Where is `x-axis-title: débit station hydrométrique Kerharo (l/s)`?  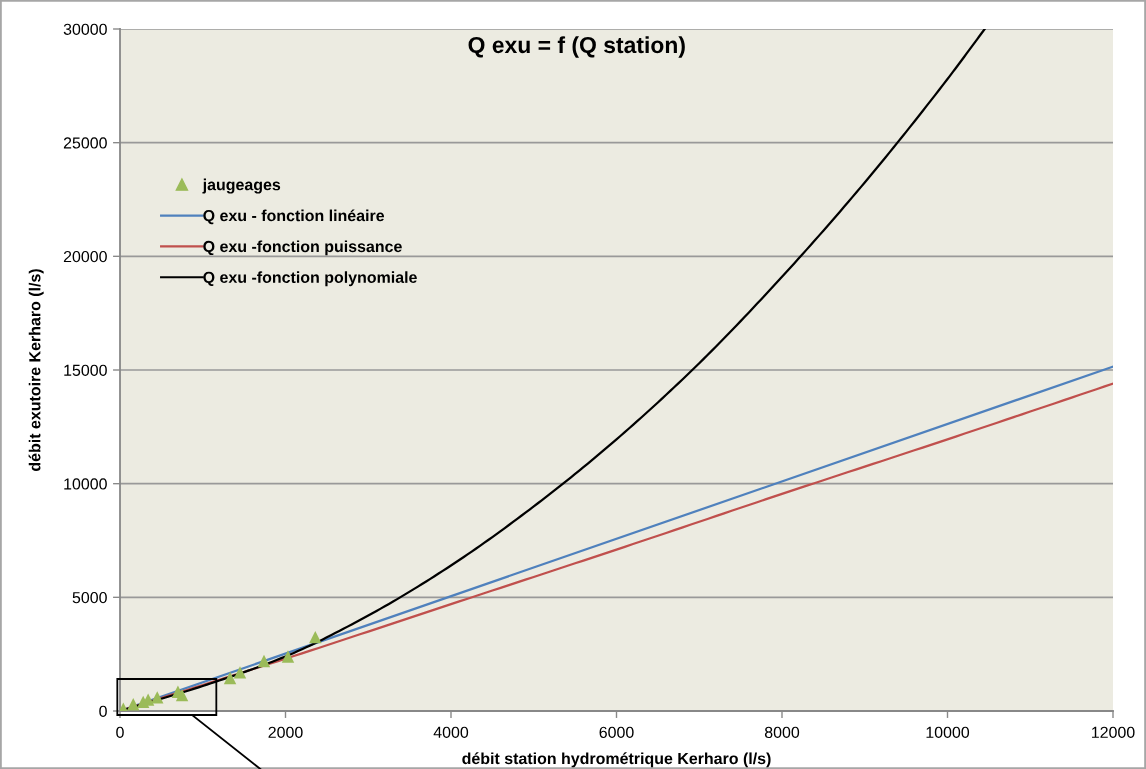 x-axis-title: débit station hydrométrique Kerharo (l/s) is located at coordinates (616, 760).